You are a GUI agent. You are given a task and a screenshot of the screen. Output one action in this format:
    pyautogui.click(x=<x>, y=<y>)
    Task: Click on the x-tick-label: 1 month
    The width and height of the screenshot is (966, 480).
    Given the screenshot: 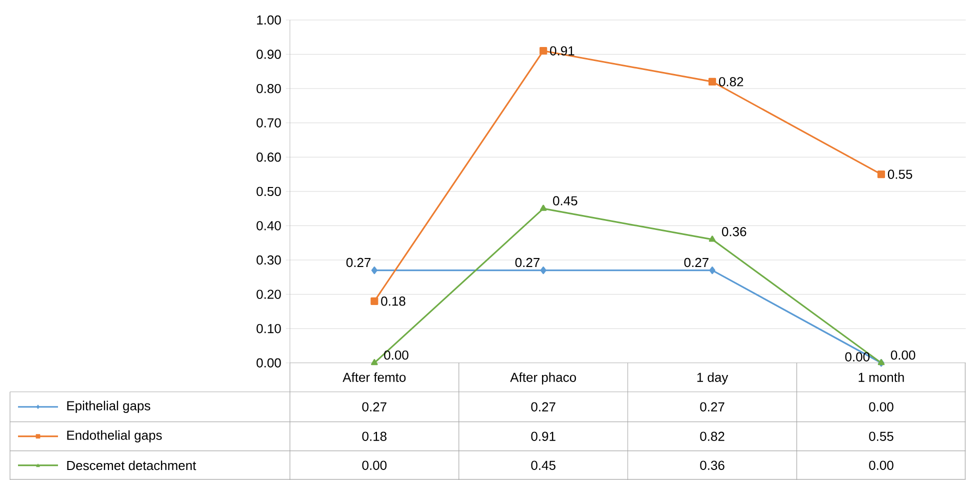 What is the action you would take?
    pyautogui.click(x=881, y=377)
    